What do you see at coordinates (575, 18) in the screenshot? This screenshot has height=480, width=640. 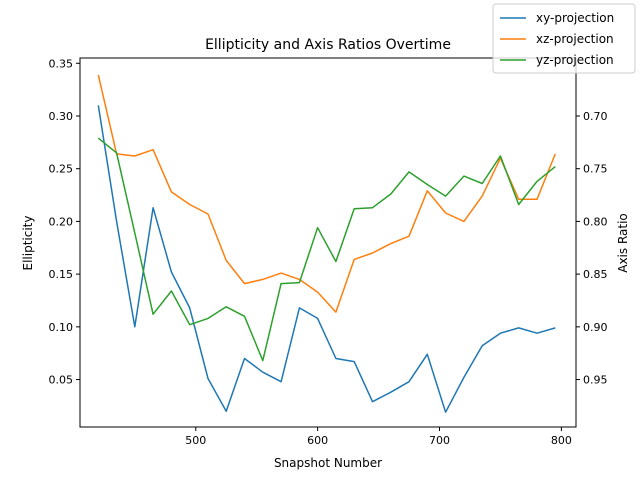 I see `legend-label-xy-projection: xy-projection` at bounding box center [575, 18].